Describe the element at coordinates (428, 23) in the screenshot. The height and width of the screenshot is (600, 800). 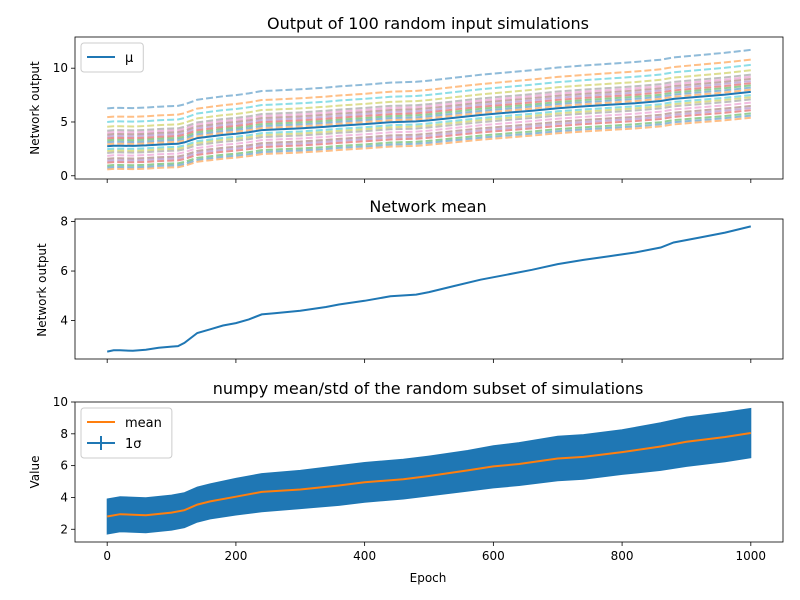
I see `chart-title: Output of 100 random input simulations` at that location.